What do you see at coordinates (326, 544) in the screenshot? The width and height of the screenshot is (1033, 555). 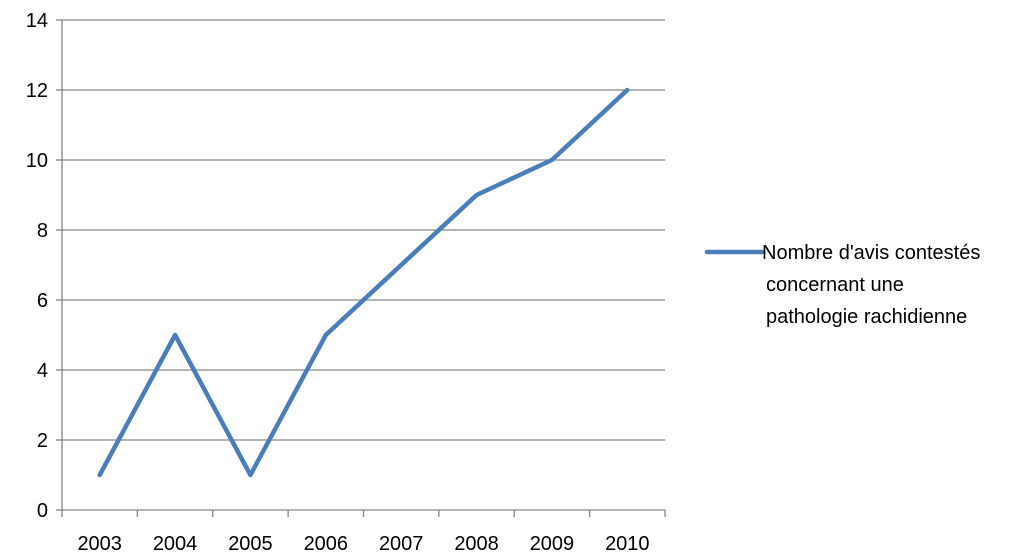 I see `x-tick-label: 2006` at bounding box center [326, 544].